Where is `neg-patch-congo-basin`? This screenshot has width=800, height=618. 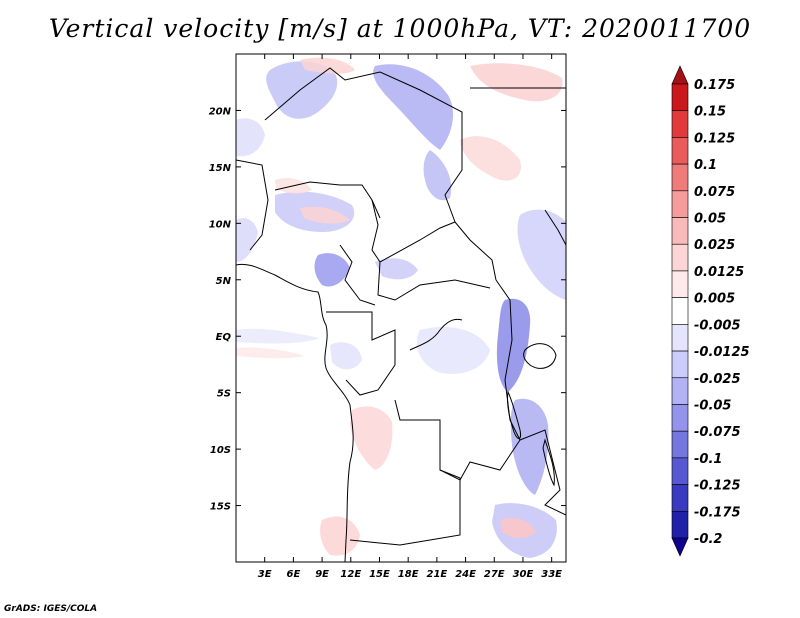 neg-patch-congo-basin is located at coordinates (453, 350).